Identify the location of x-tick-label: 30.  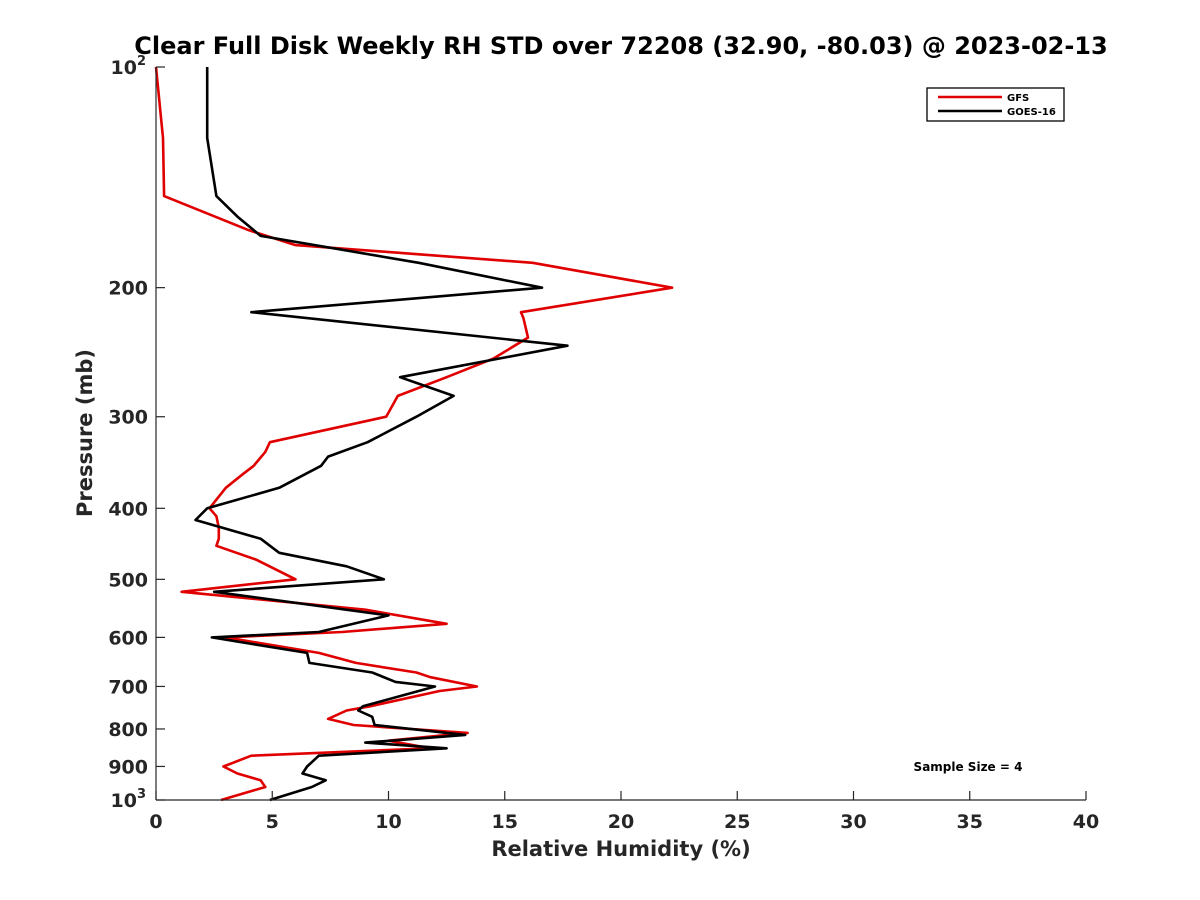
(853, 822).